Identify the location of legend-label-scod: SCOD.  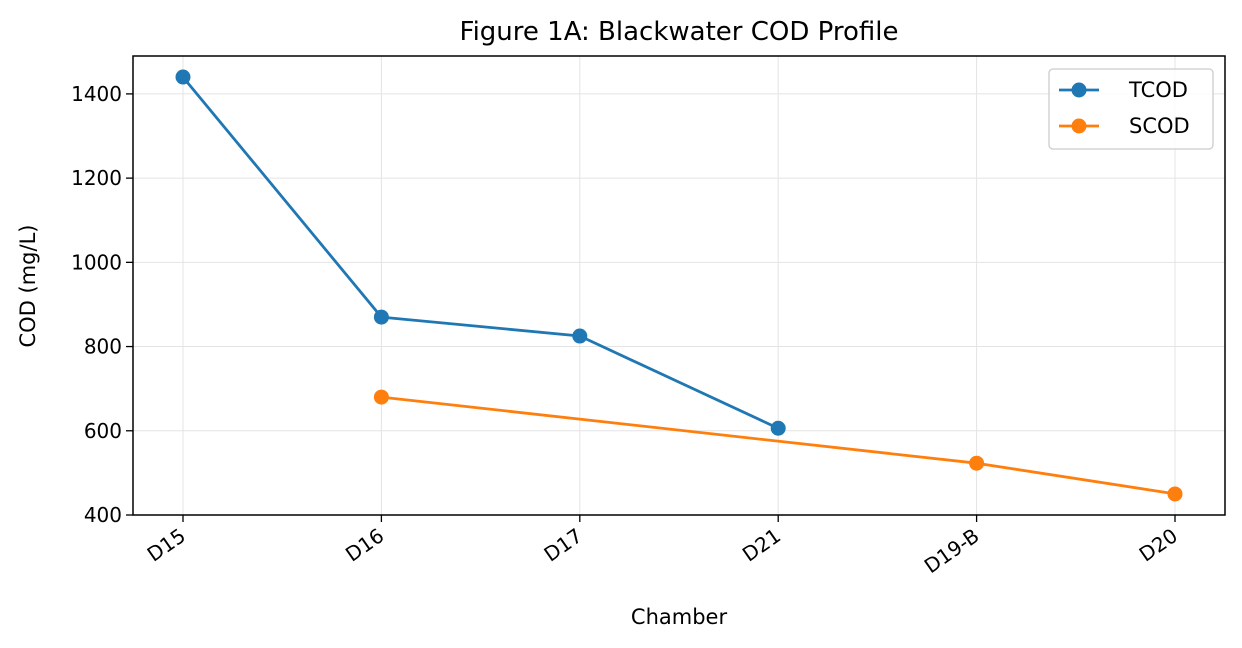
(1159, 126).